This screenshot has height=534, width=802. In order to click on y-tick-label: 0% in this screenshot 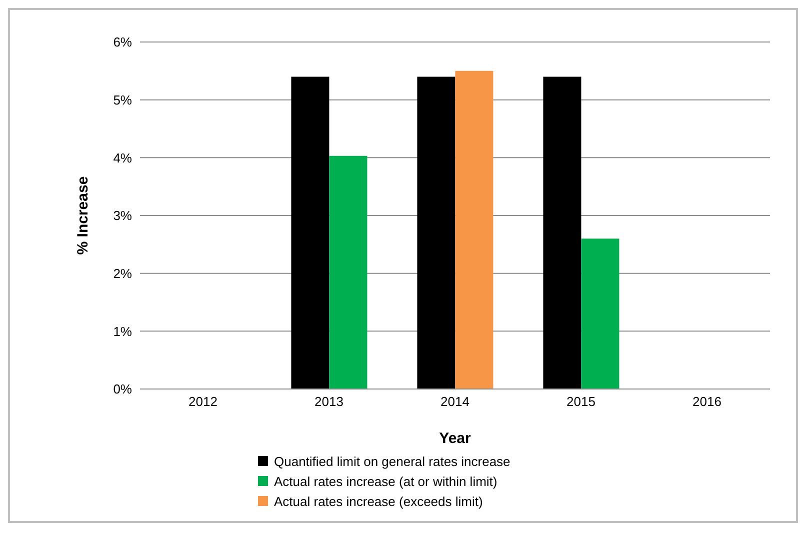, I will do `click(122, 389)`.